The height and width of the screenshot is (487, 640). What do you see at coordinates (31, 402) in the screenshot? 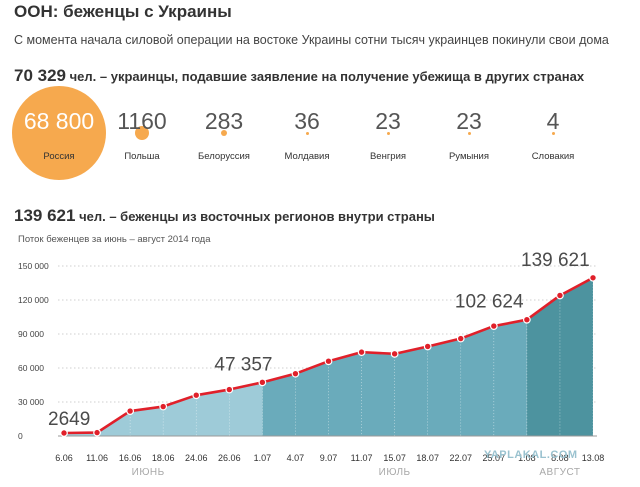
I see `y-tick-label: 30 000` at bounding box center [31, 402].